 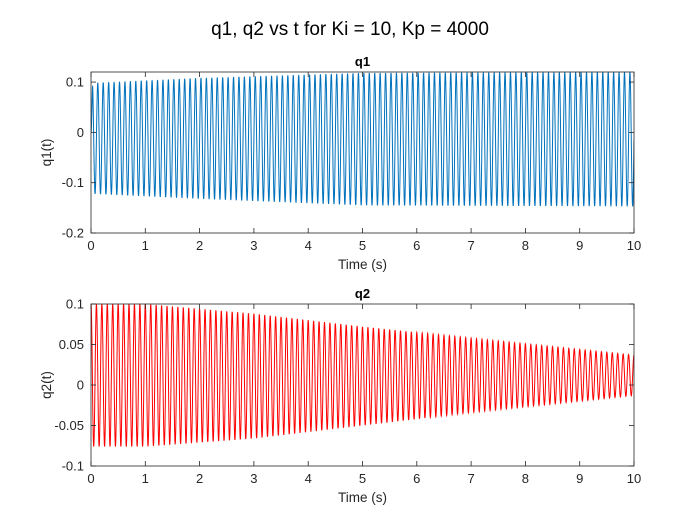 What do you see at coordinates (199, 478) in the screenshot?
I see `axes-2-x-tick-label: 2` at bounding box center [199, 478].